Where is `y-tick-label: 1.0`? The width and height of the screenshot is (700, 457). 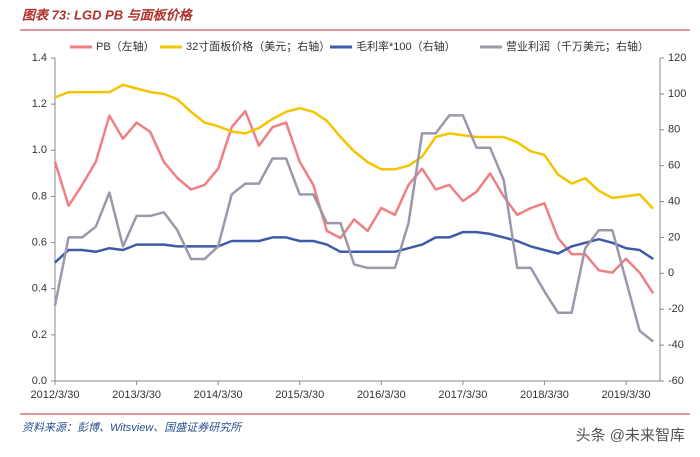
y-tick-label: 1.0 is located at coordinates (39, 150).